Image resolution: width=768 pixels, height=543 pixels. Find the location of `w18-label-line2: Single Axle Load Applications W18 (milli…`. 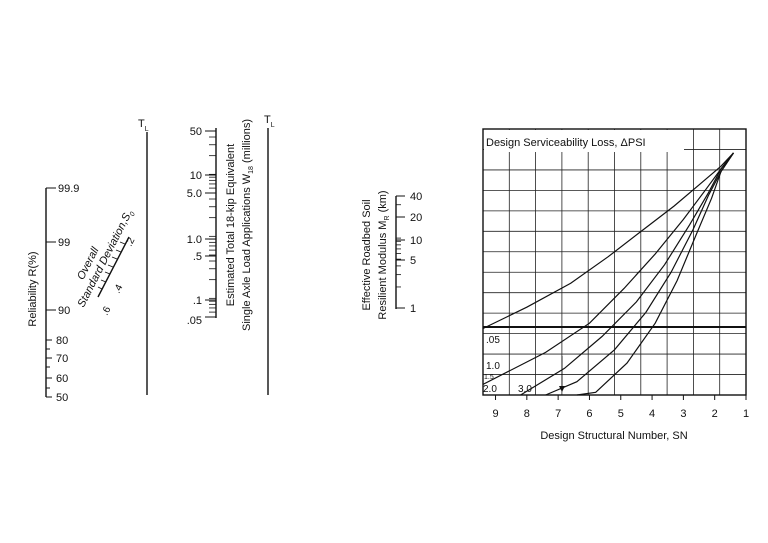

w18-label-line2: Single Axle Load Applications W18 (milli… is located at coordinates (248, 225).